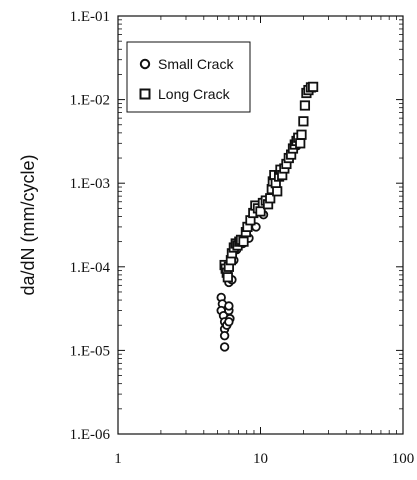 The image size is (417, 480). Describe the element at coordinates (90, 268) in the screenshot. I see `y-tick-label: 1.E-04` at that location.